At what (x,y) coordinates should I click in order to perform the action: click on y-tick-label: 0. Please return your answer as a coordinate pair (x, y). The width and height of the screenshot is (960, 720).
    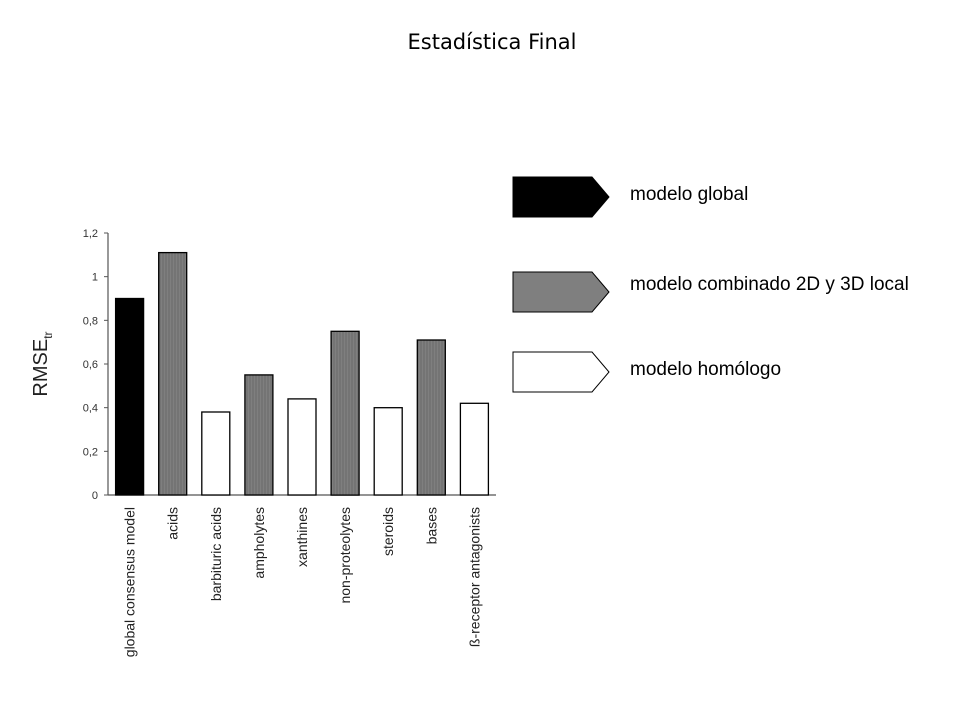
    Looking at the image, I should click on (95, 496).